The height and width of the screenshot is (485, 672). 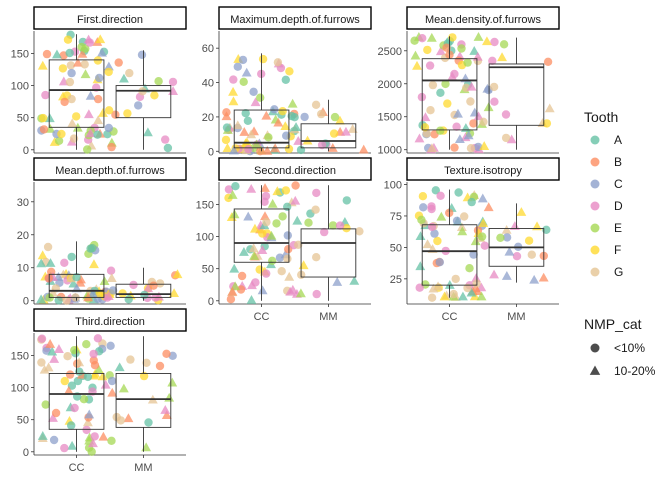 What do you see at coordinates (110, 169) in the screenshot?
I see `facet-strip` at bounding box center [110, 169].